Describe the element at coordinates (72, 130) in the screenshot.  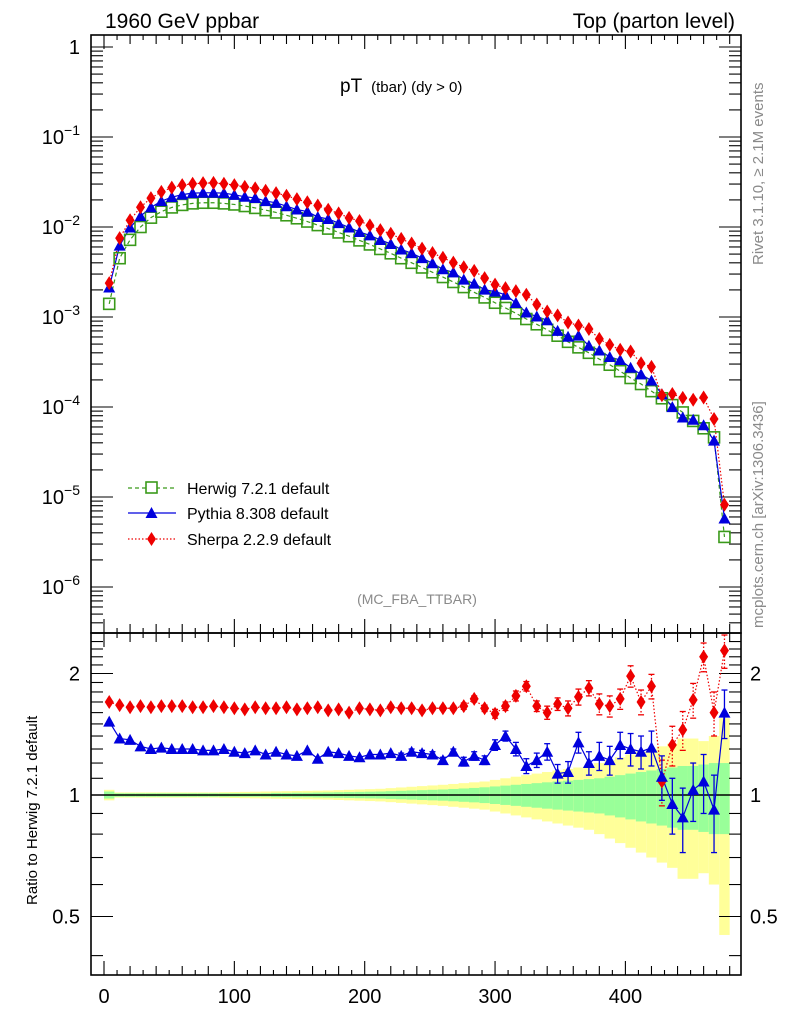
I see `y-tick-exponent: −1` at that location.